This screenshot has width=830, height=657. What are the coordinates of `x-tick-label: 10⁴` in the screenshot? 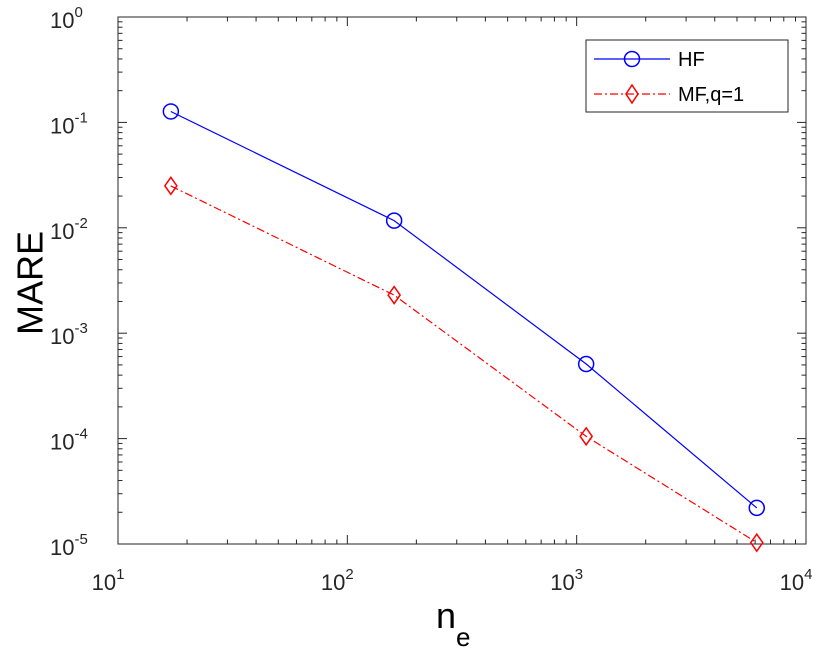 It's located at (796, 580).